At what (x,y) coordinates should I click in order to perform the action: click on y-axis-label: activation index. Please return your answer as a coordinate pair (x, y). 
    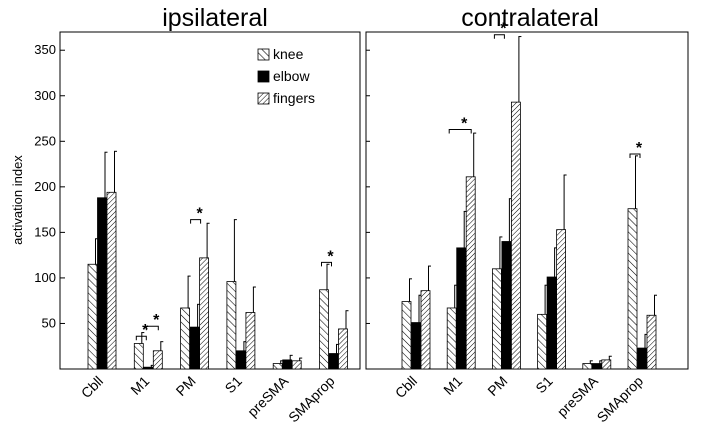
    Looking at the image, I should click on (17, 200).